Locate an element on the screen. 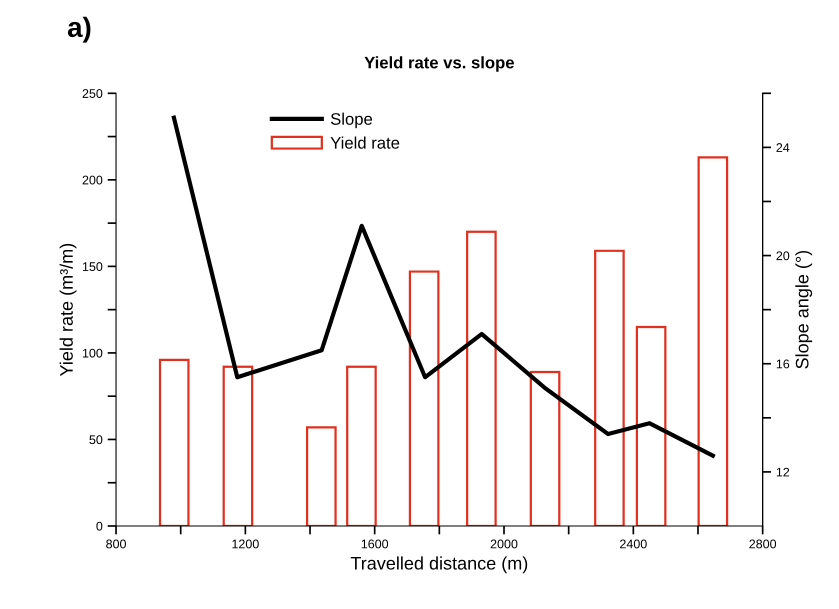  x-axis-title: Travelled distance (m) is located at coordinates (439, 565).